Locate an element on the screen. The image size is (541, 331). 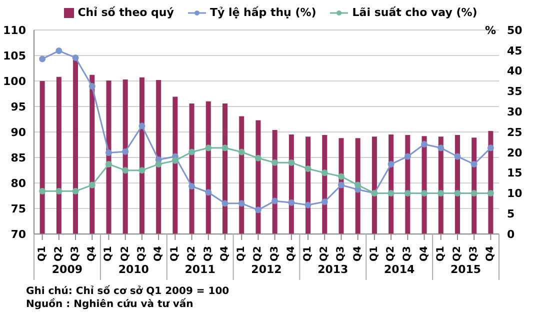
y-tick-label: 80 is located at coordinates (18, 183).